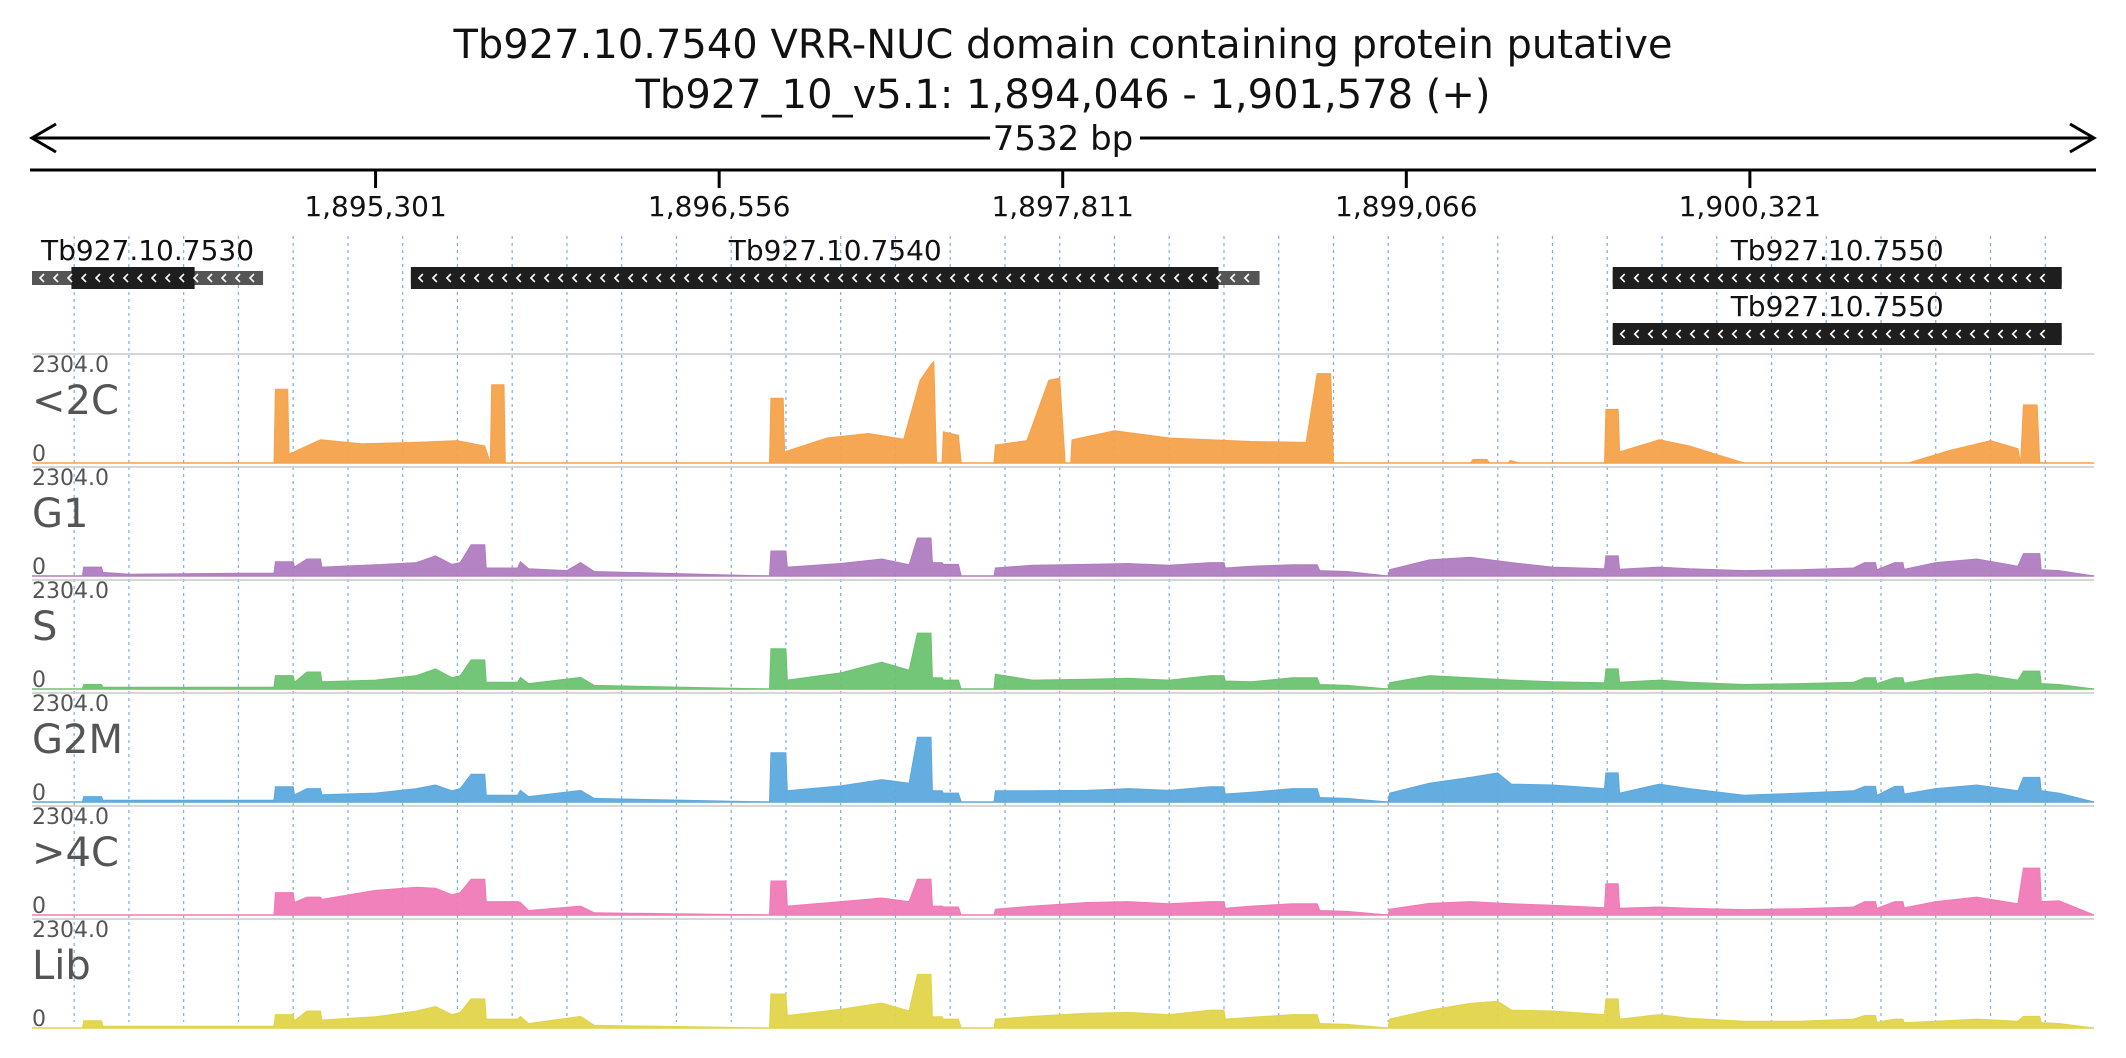  I want to click on span-label: 7532 bp, so click(1063, 139).